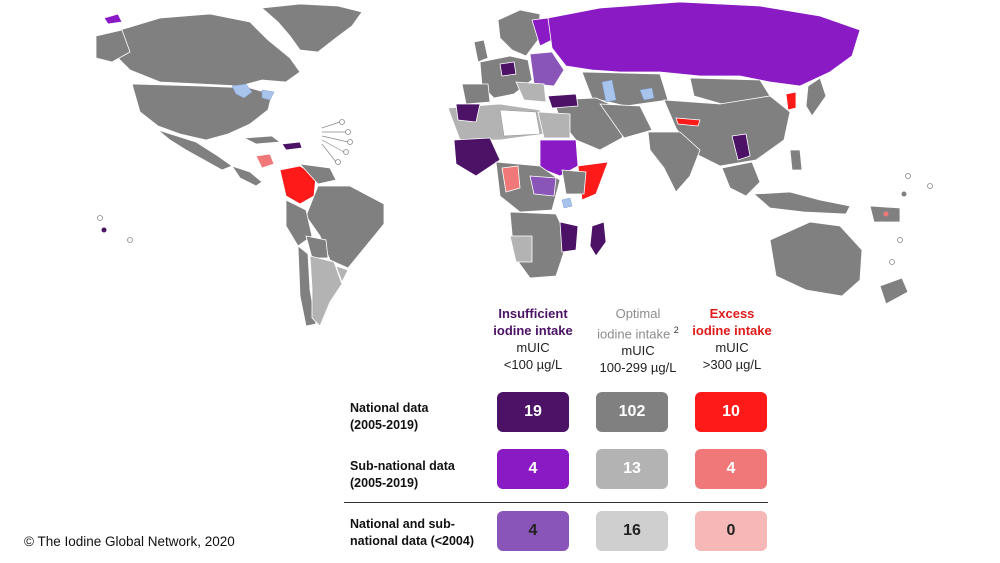 This screenshot has height=563, width=1000. What do you see at coordinates (569, 237) in the screenshot?
I see `mozambique-insufficient` at bounding box center [569, 237].